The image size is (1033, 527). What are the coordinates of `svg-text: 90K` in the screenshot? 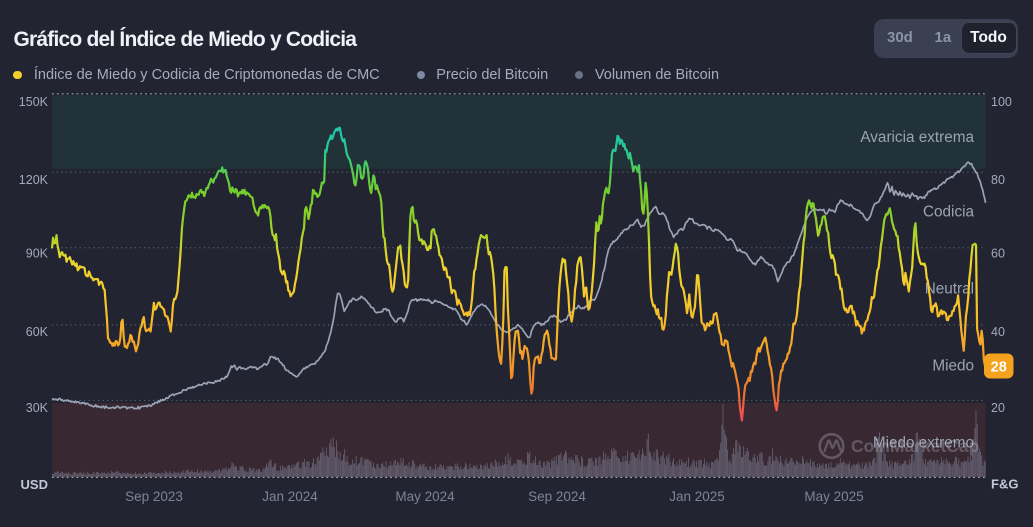 It's located at (37, 253).